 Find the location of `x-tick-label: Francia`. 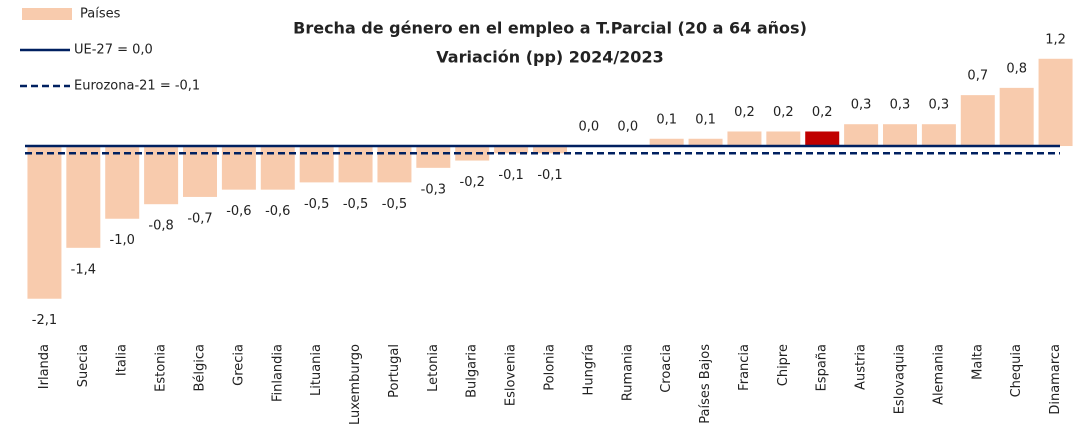

x-tick-label: Francia is located at coordinates (744, 367).